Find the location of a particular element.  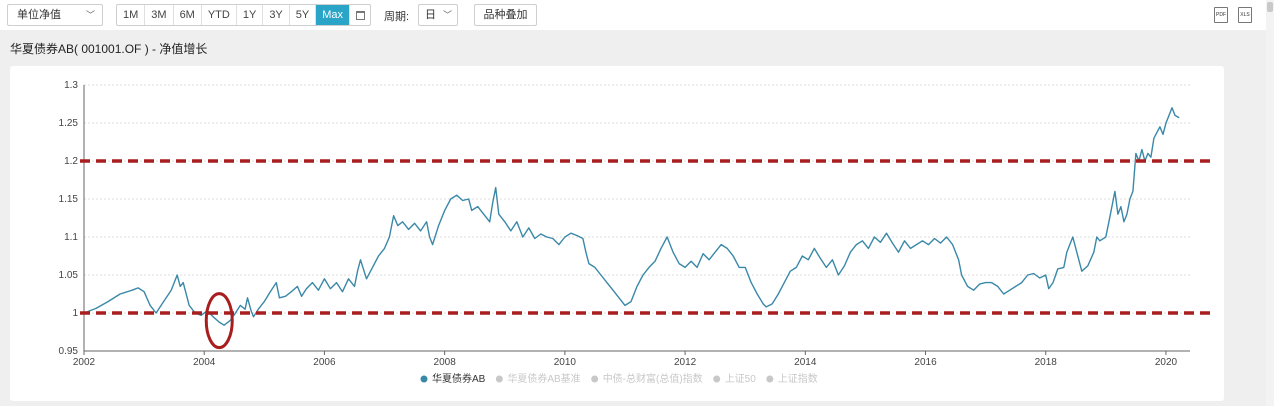

range-button-max: Max is located at coordinates (333, 15).